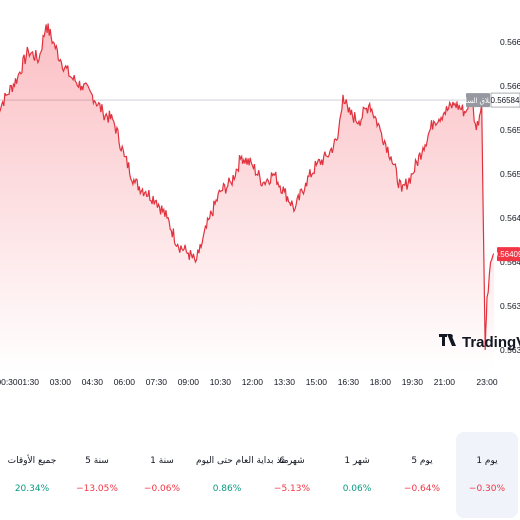  I want to click on tradingview-watermark: TradingView, so click(479, 342).